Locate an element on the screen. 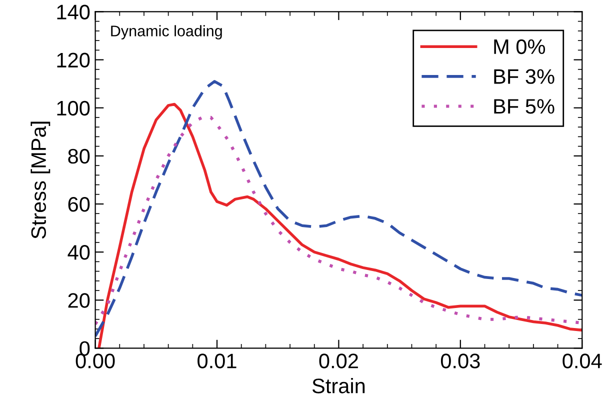 The height and width of the screenshot is (418, 607). legend-label: BF 5% is located at coordinates (524, 106).